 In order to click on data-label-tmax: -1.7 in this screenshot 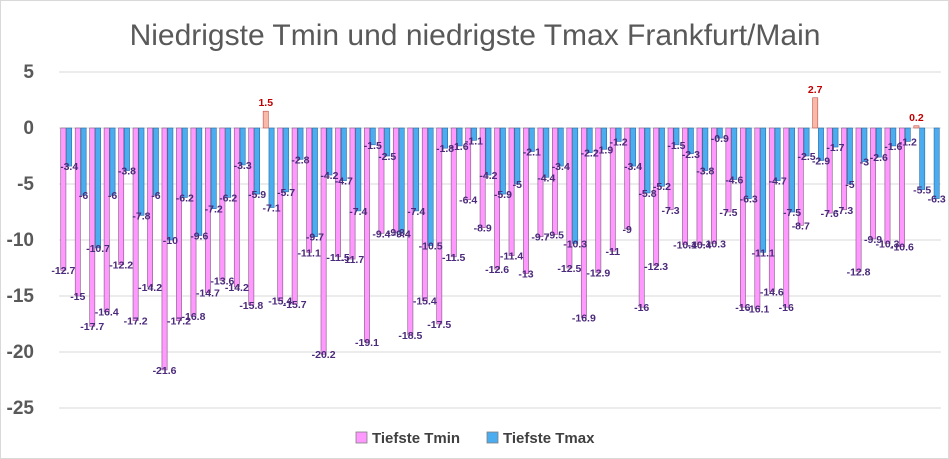, I will do `click(835, 148)`.